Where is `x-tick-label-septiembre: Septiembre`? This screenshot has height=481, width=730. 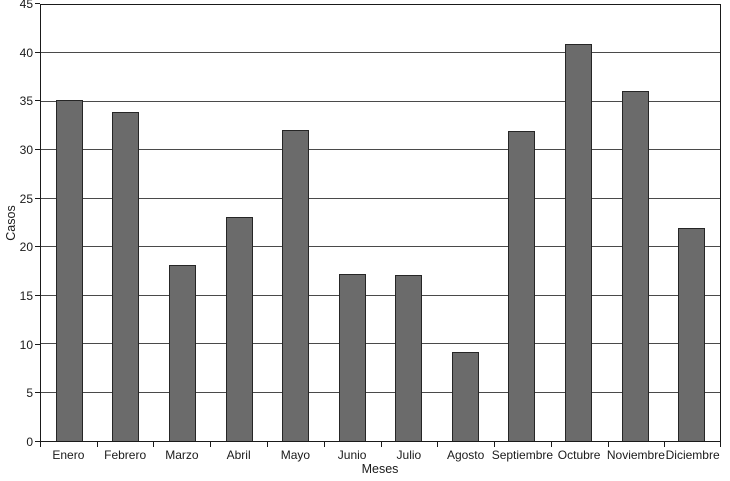 x-tick-label-septiembre: Septiembre is located at coordinates (522, 455).